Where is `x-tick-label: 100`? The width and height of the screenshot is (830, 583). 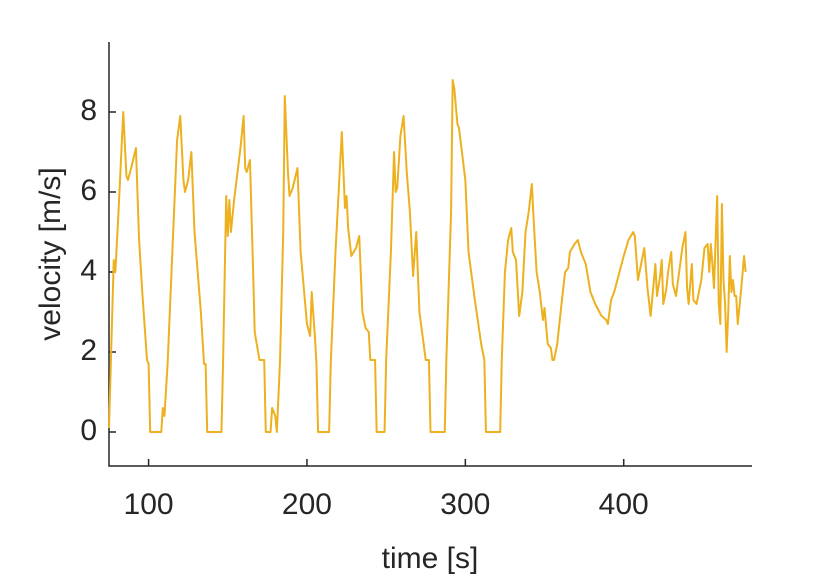
x-tick-label: 100 is located at coordinates (149, 504).